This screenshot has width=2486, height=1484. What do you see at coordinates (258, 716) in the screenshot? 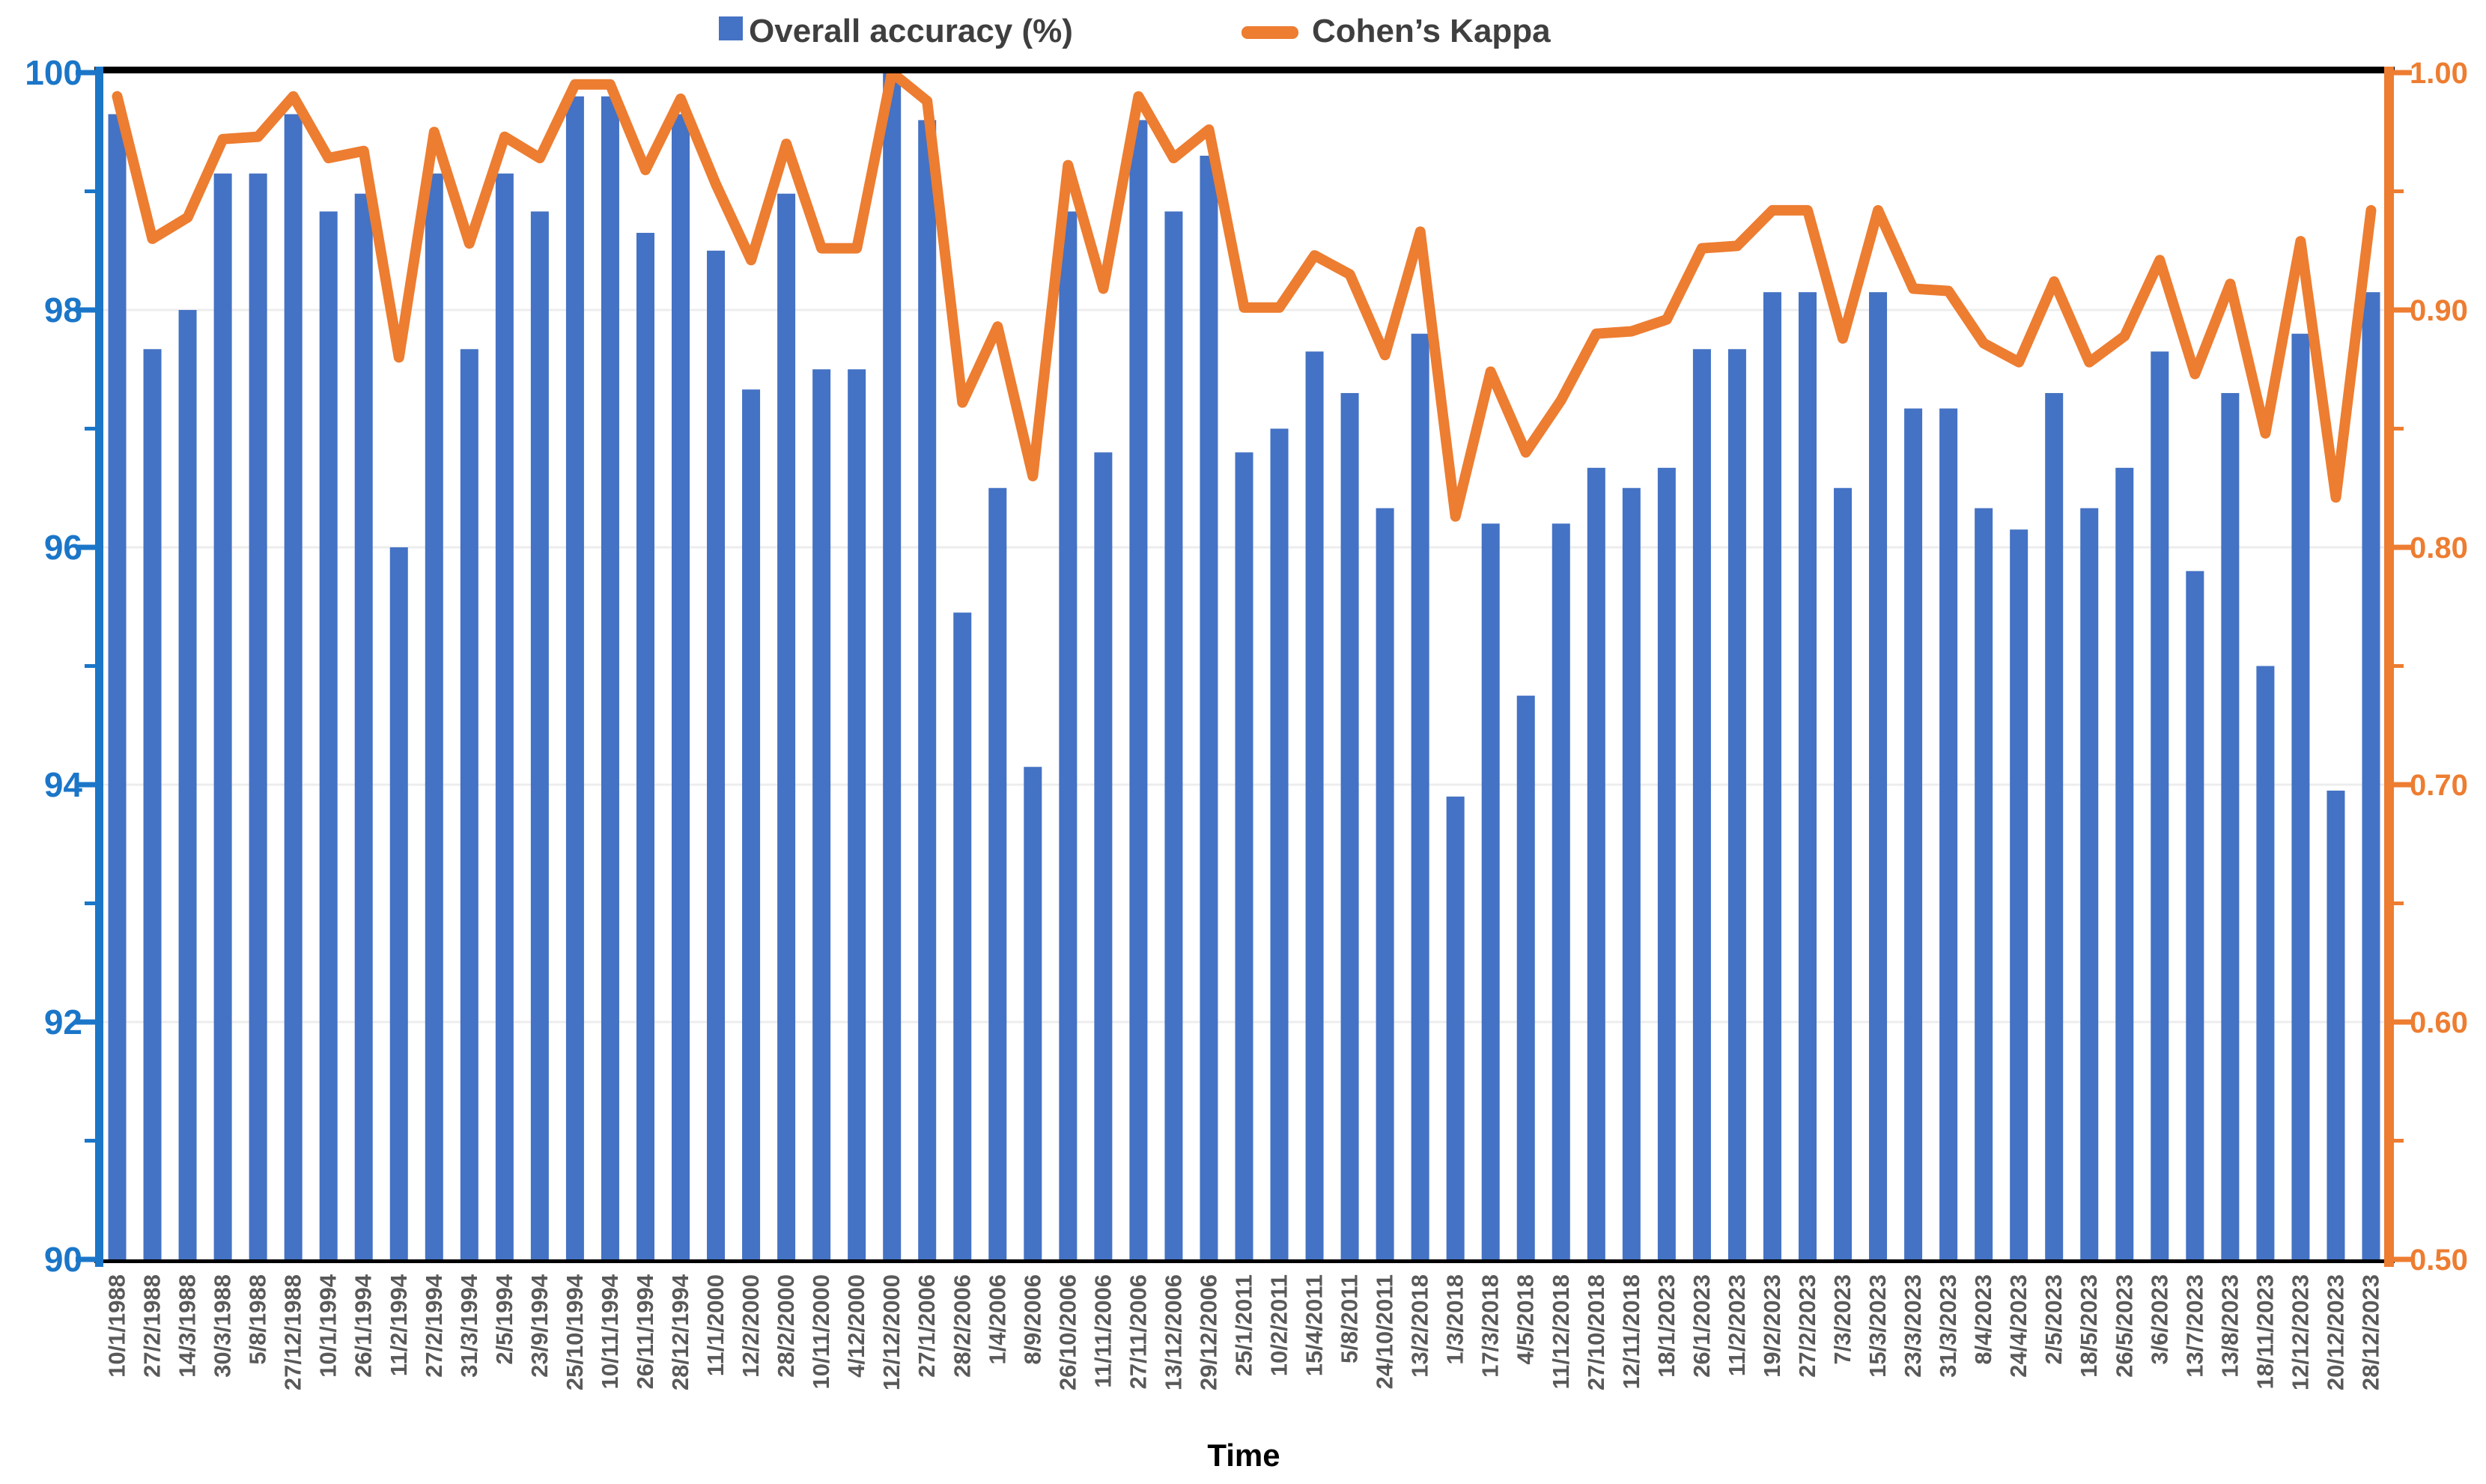
I see `bar-5/8/1988` at bounding box center [258, 716].